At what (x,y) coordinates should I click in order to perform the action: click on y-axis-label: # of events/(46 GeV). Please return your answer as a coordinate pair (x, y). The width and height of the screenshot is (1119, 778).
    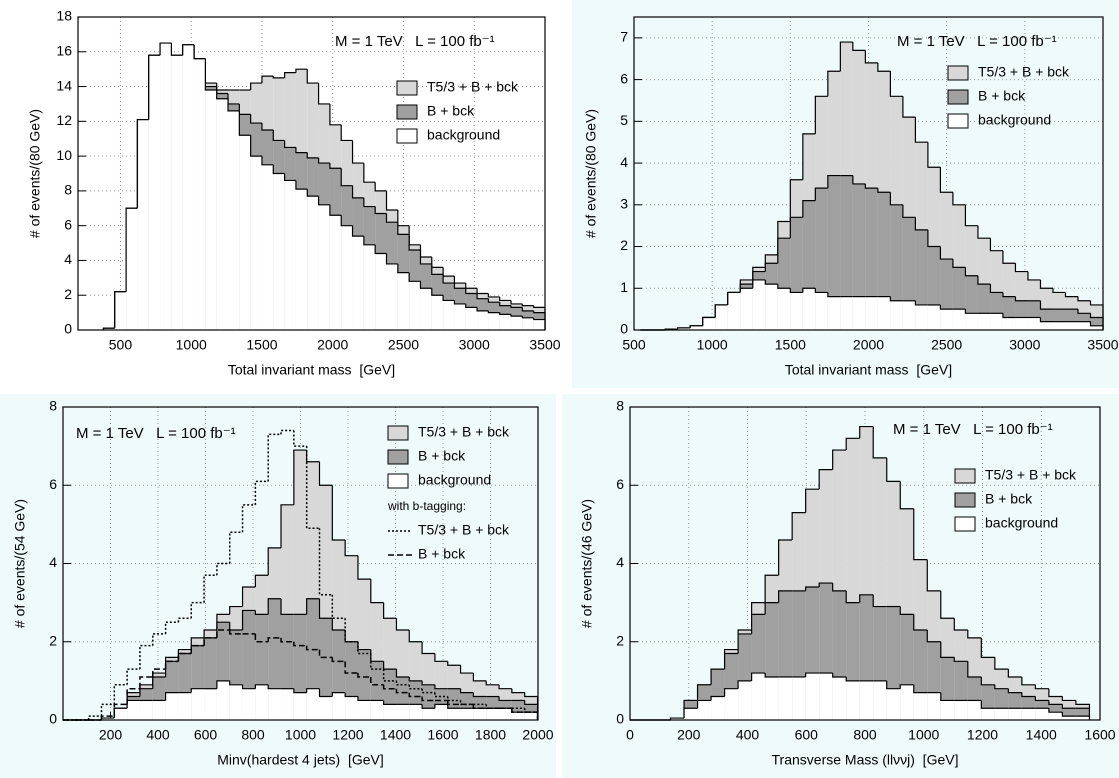
    Looking at the image, I should click on (587, 563).